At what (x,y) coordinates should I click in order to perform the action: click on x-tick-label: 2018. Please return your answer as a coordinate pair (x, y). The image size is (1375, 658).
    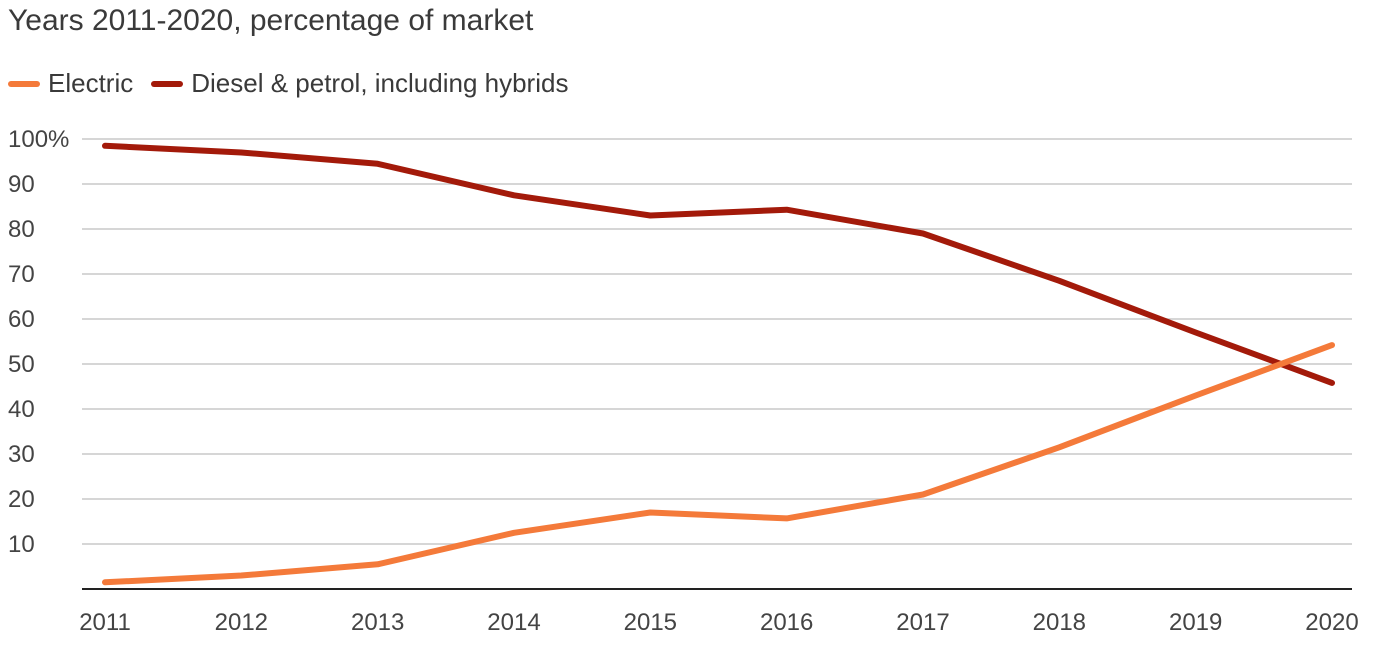
    Looking at the image, I should click on (1059, 622).